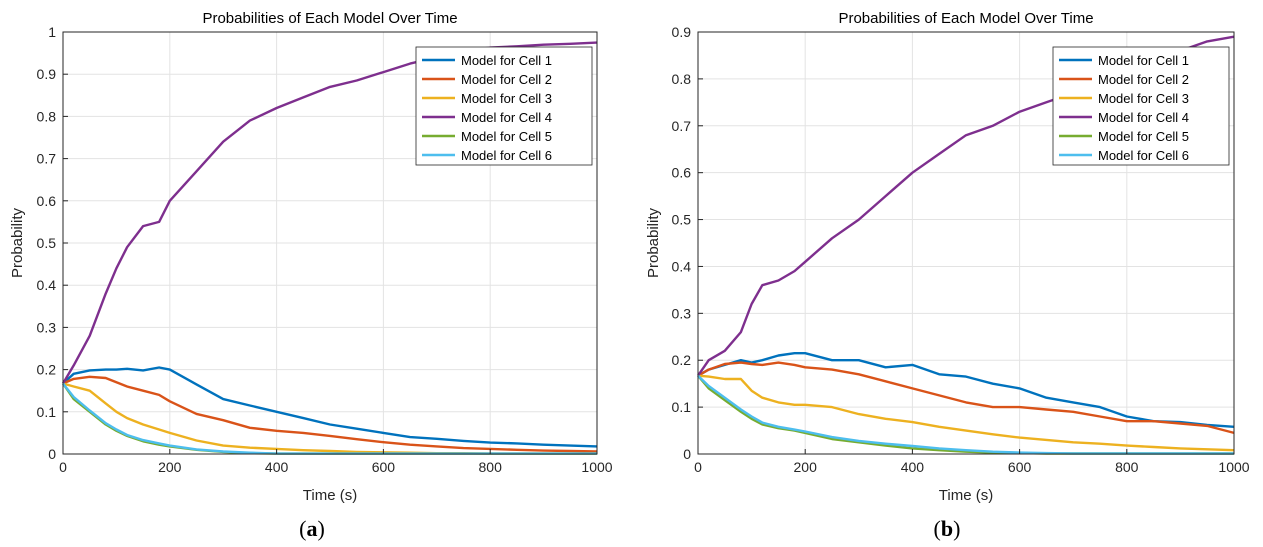 This screenshot has width=1263, height=547. What do you see at coordinates (947, 528) in the screenshot?
I see `panel-sublabel: (b)` at bounding box center [947, 528].